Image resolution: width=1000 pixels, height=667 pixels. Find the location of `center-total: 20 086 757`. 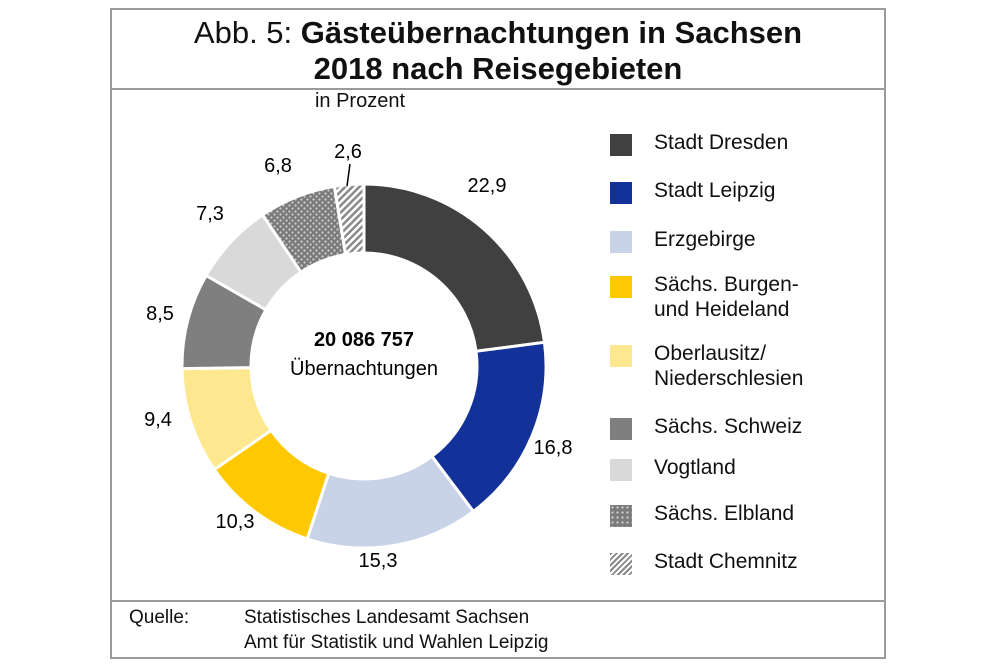

center-total: 20 086 757 is located at coordinates (364, 340).